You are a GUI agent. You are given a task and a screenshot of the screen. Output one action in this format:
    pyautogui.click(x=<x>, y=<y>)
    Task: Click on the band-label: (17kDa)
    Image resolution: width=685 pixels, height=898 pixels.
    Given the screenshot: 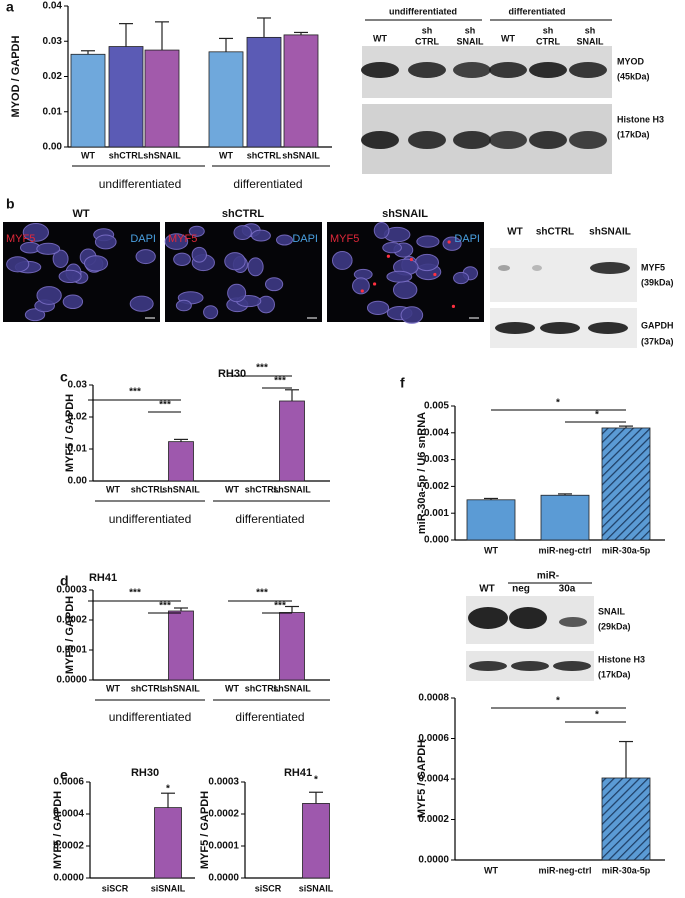 What is the action you would take?
    pyautogui.click(x=614, y=674)
    